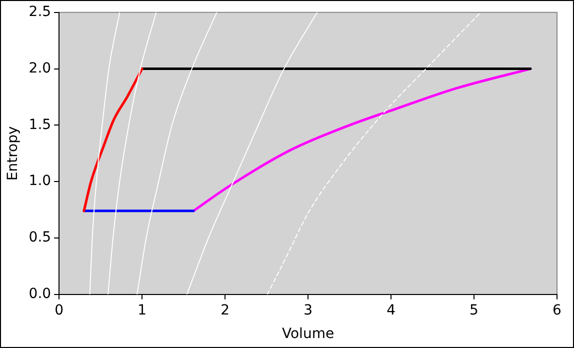 The height and width of the screenshot is (348, 574). What do you see at coordinates (474, 310) in the screenshot?
I see `x-tick-label: 5` at bounding box center [474, 310].